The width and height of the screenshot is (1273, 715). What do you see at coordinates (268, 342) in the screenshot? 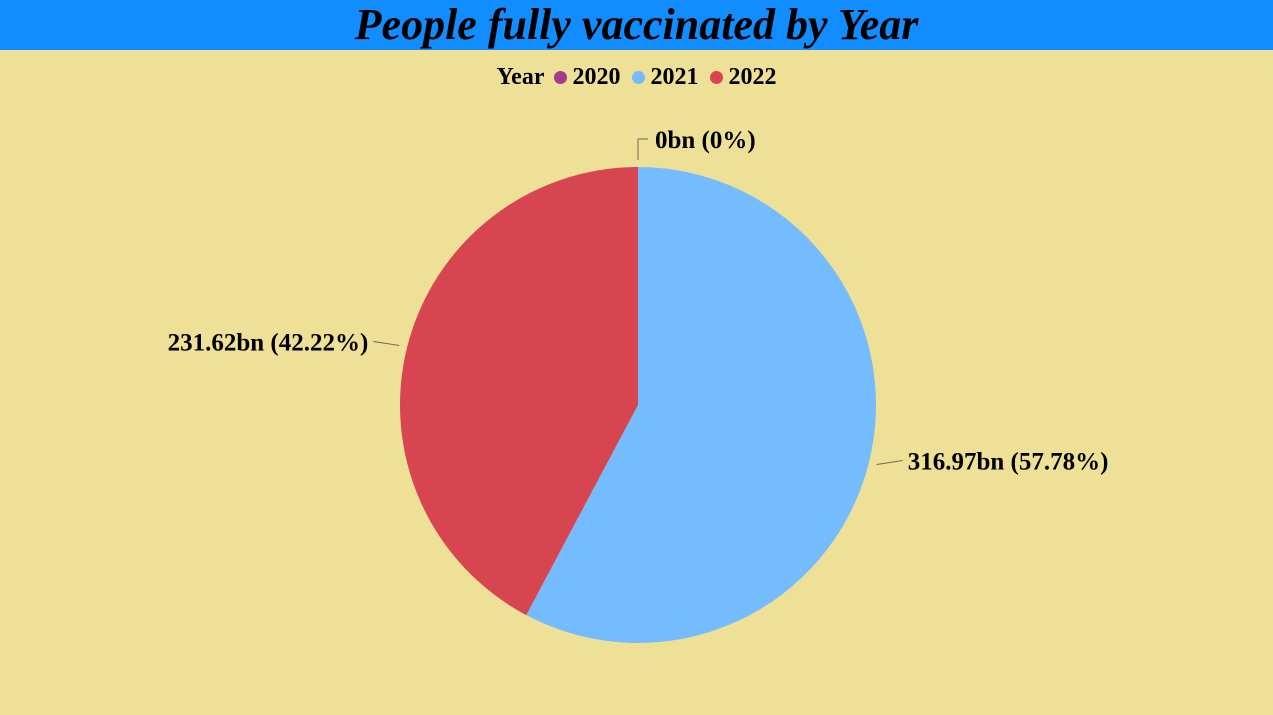
I see `data-label-2022: 231.62bn (42.22%)` at bounding box center [268, 342].